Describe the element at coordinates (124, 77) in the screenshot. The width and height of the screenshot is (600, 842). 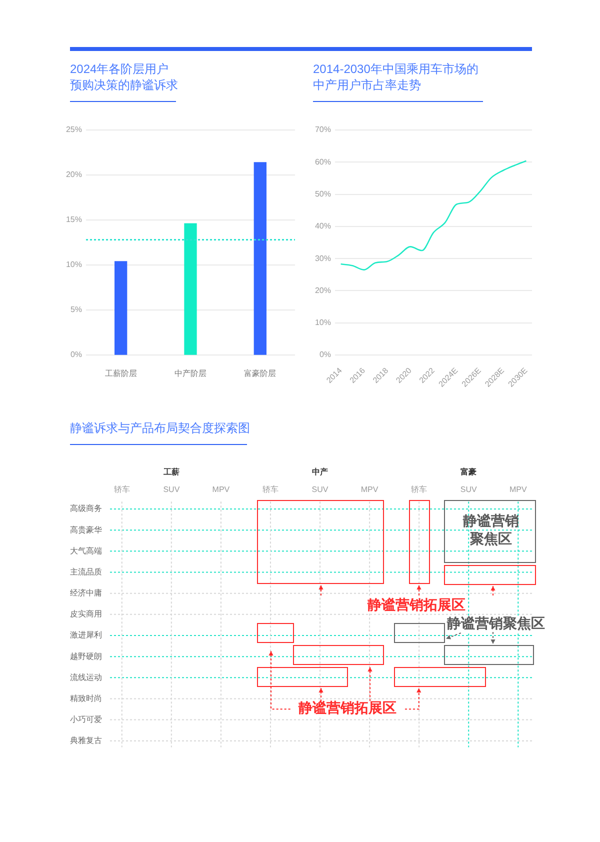
I see `chart-title: 2024年各阶层用户预购决策的静谧诉求` at that location.